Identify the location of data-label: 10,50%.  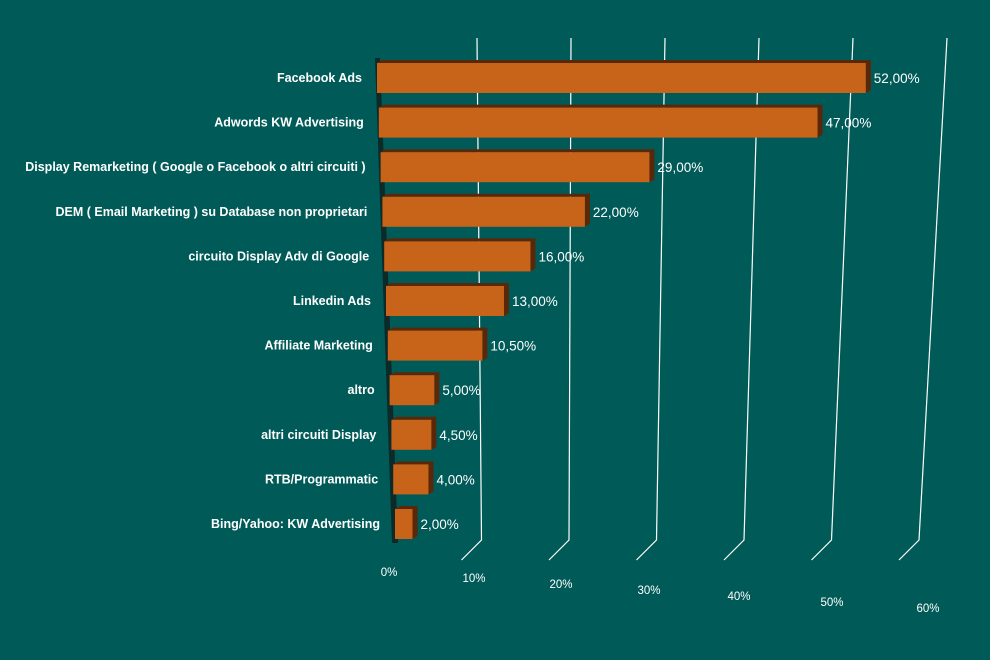
(513, 346).